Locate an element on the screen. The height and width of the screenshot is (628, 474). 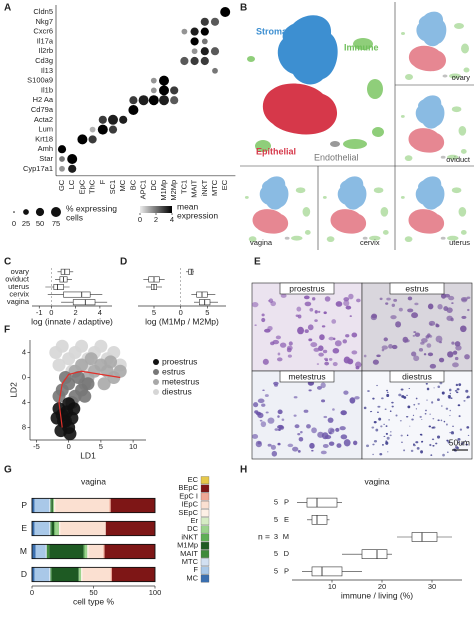
x-tick-label: 0 is located at coordinates (32, 592).